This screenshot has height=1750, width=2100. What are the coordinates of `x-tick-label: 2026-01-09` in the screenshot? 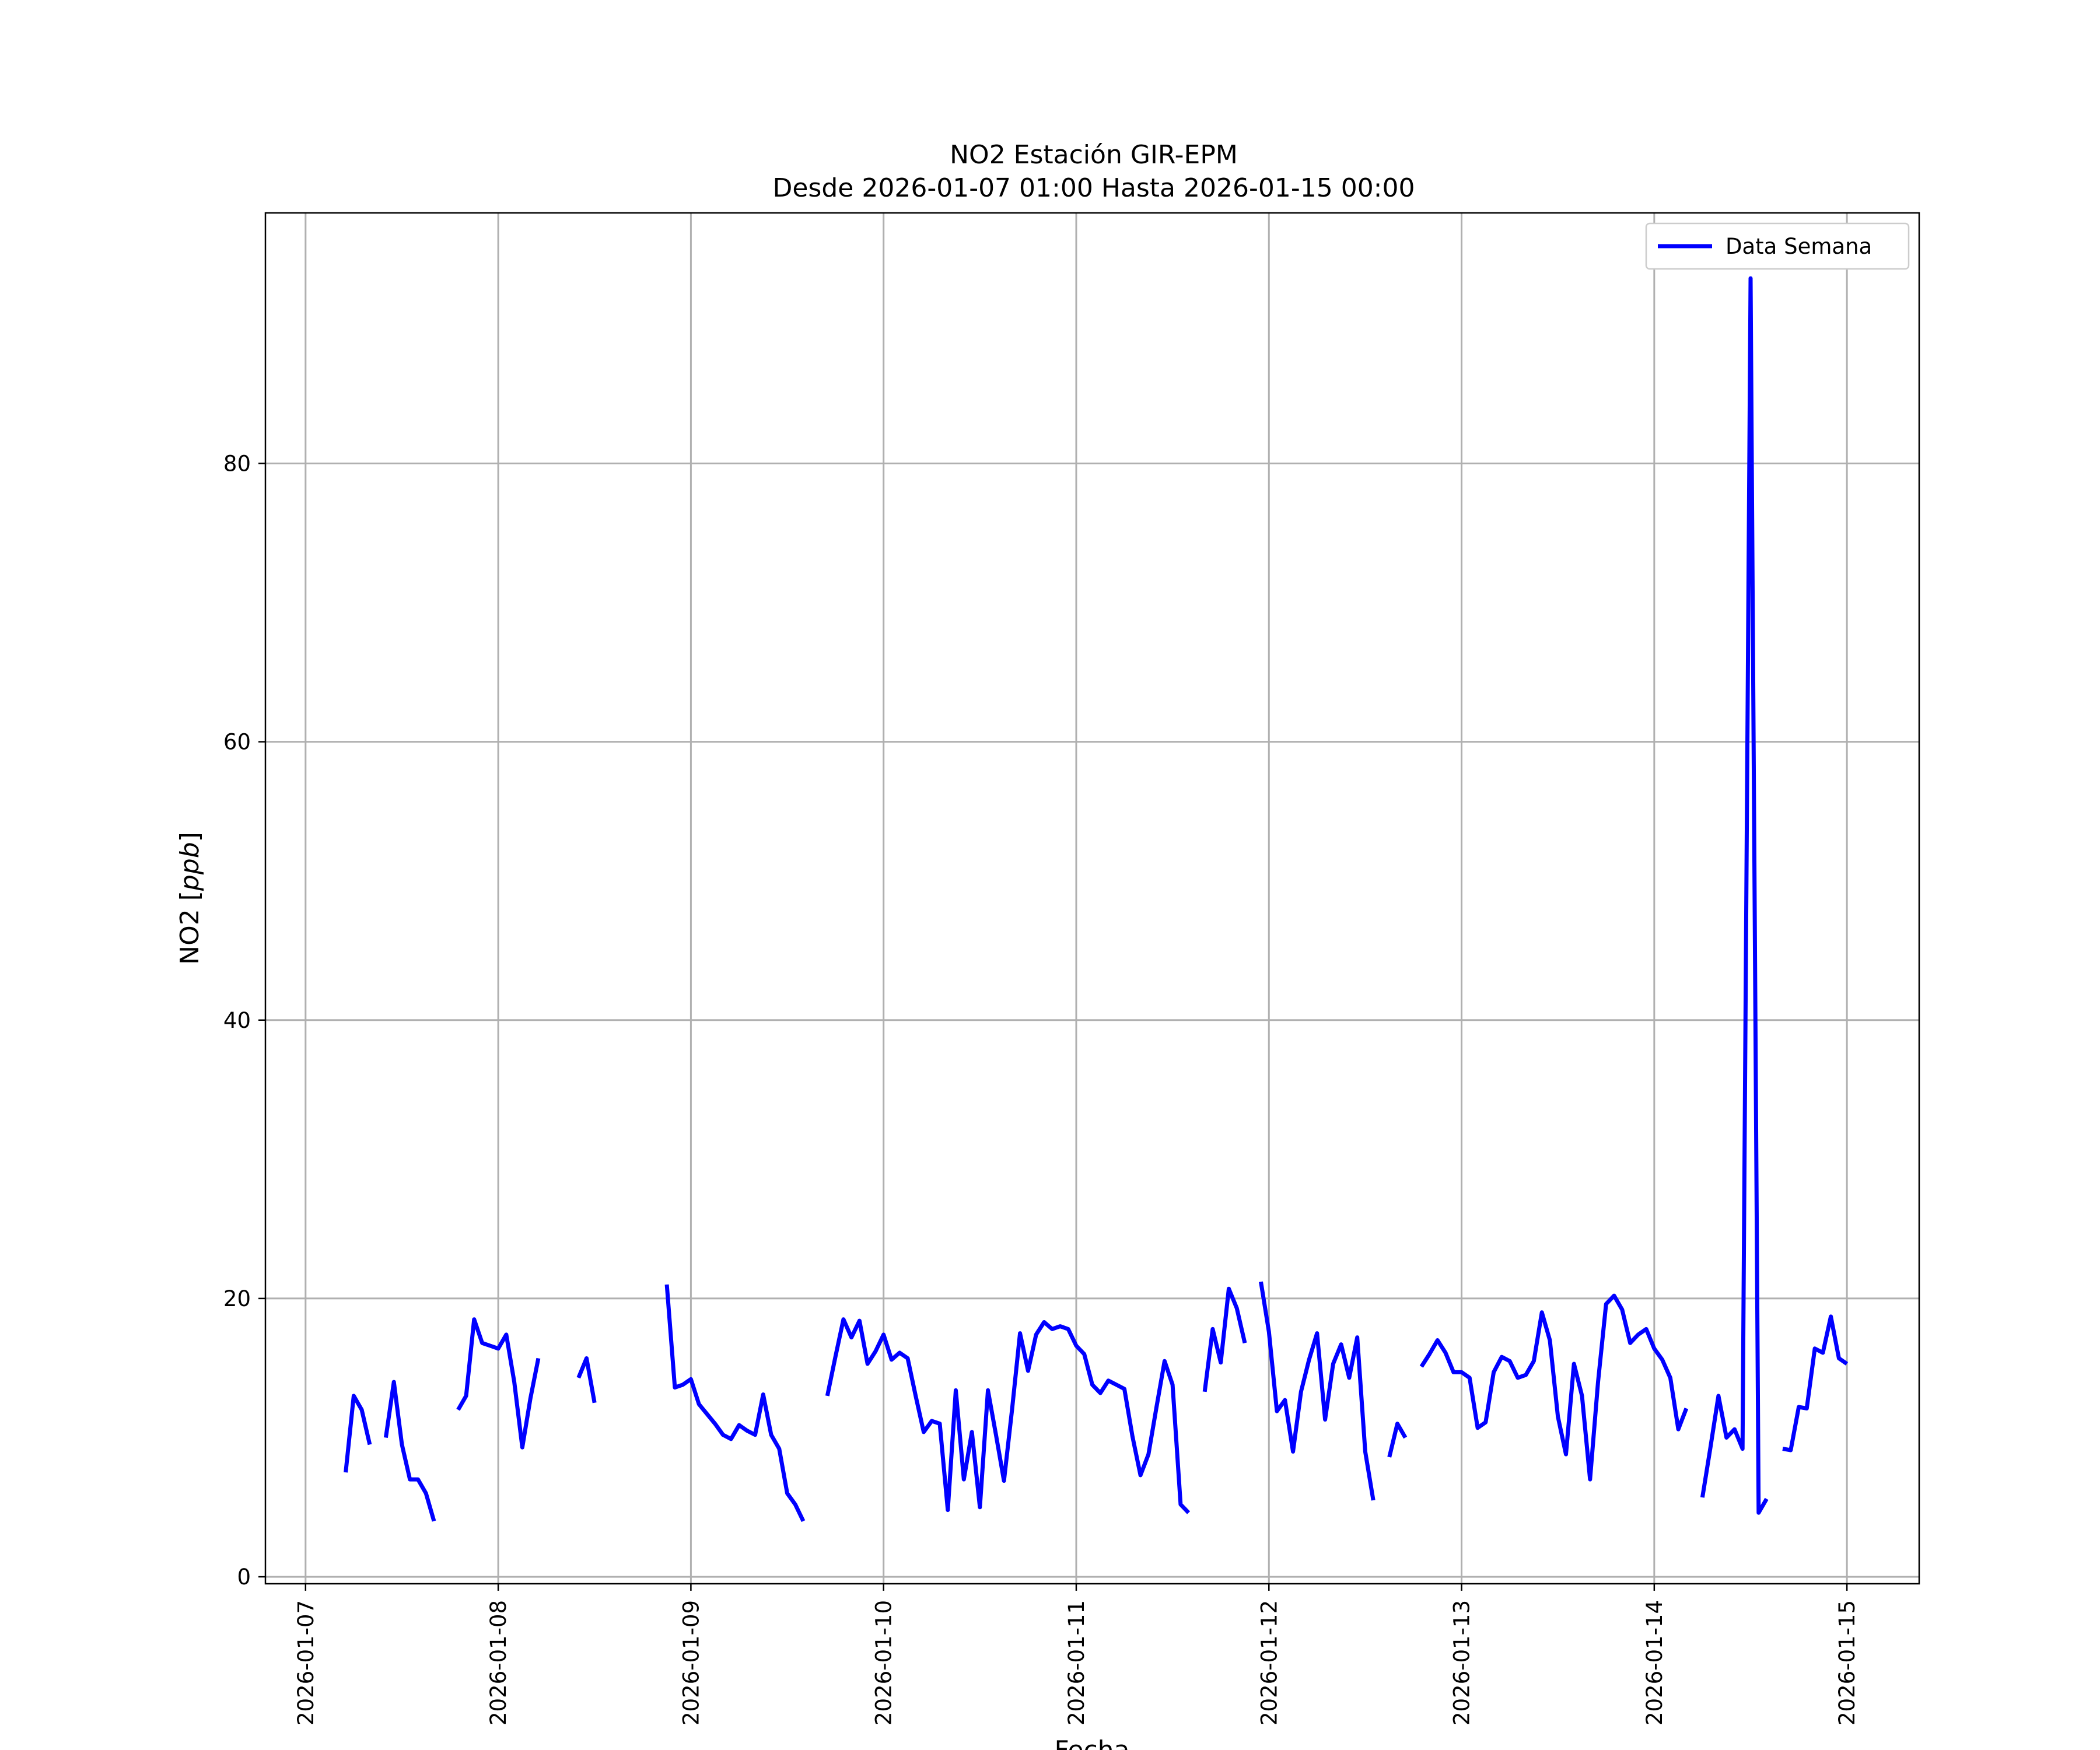 It's located at (691, 1663).